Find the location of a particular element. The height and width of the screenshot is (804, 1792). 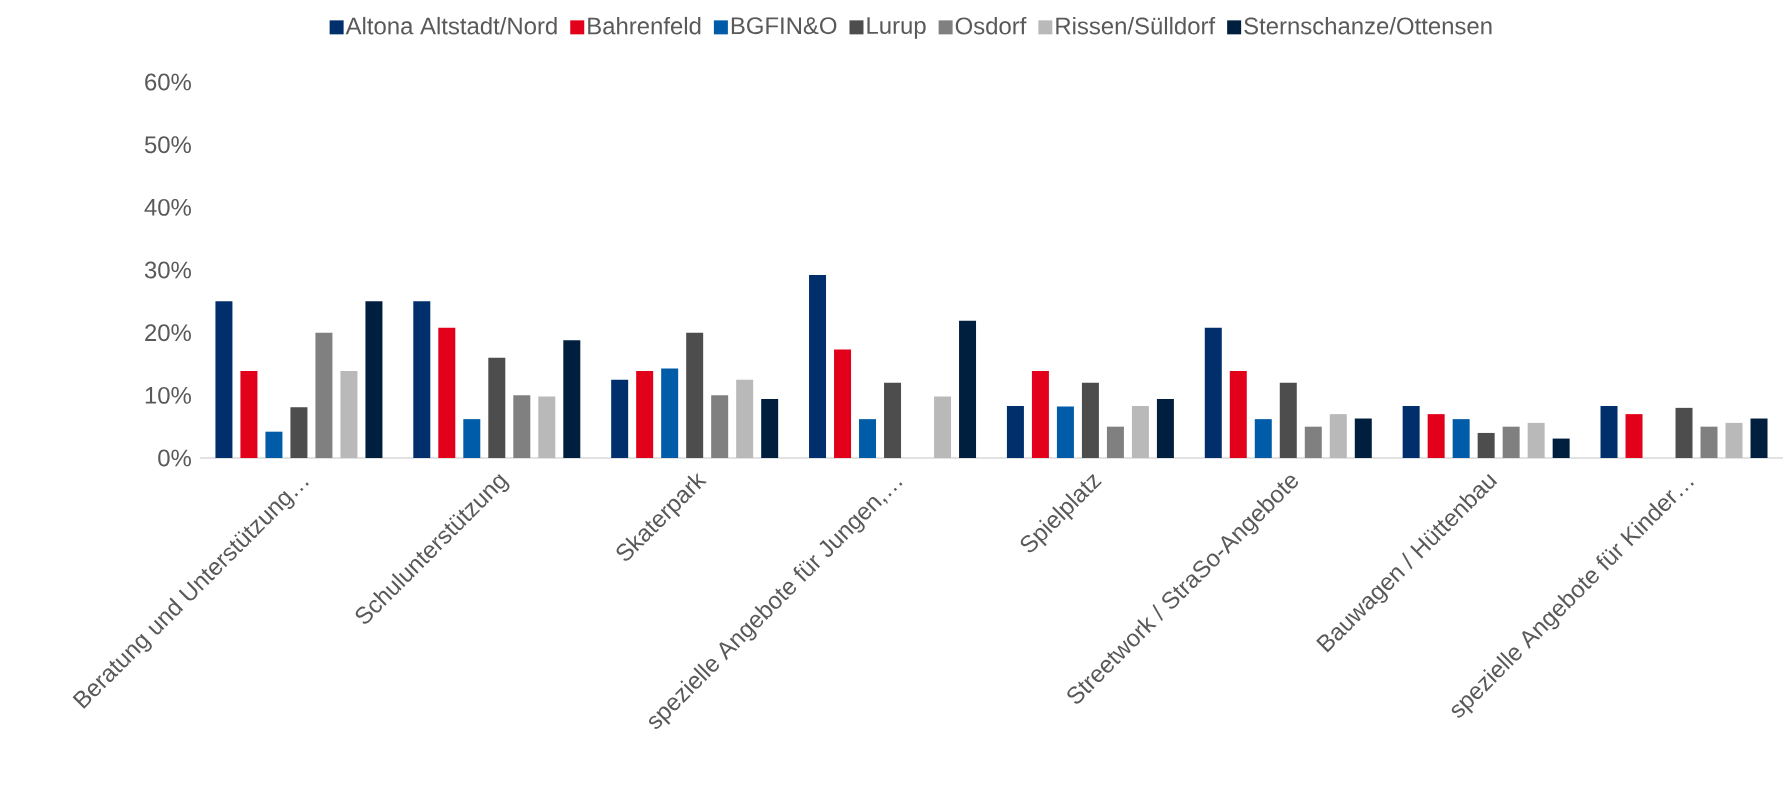

legend-label: Lurup is located at coordinates (896, 28).